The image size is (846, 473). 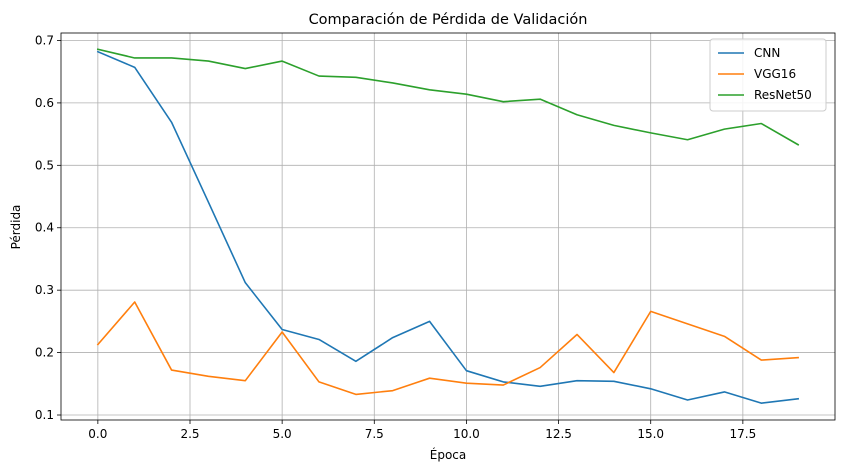 What do you see at coordinates (775, 74) in the screenshot?
I see `legend-label-vgg16: VGG16` at bounding box center [775, 74].